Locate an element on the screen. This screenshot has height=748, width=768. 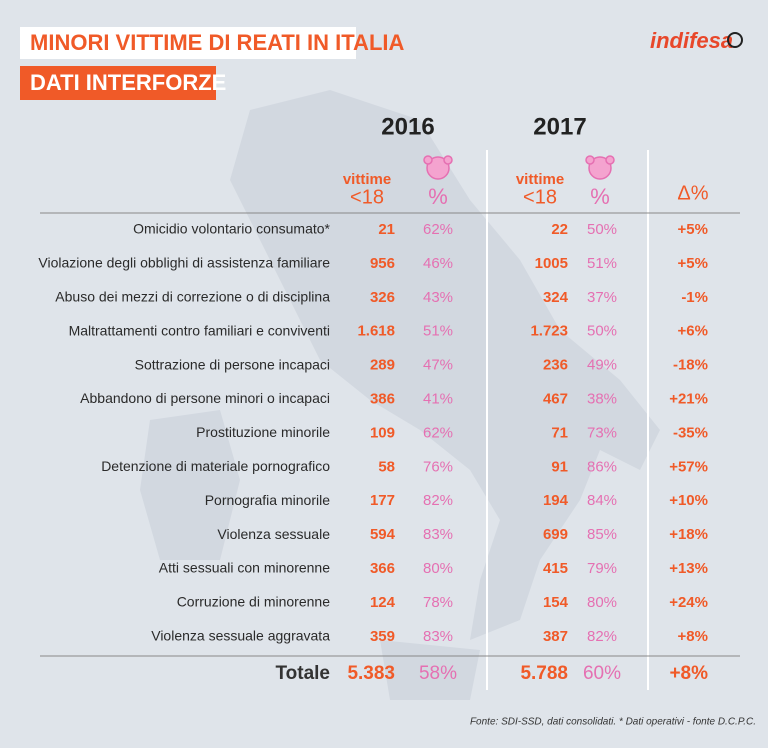
count-2016: 124 is located at coordinates (383, 602).